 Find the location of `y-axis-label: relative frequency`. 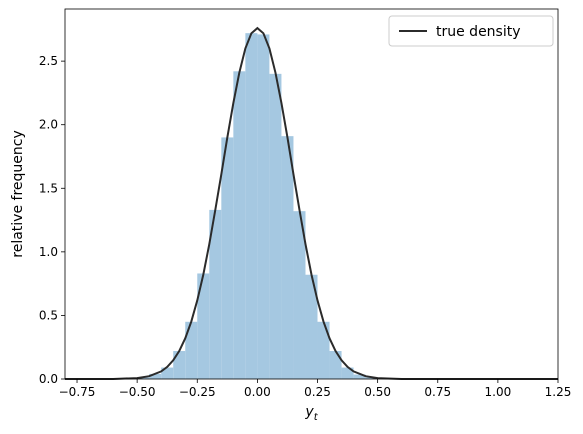

y-axis-label: relative frequency is located at coordinates (18, 193).